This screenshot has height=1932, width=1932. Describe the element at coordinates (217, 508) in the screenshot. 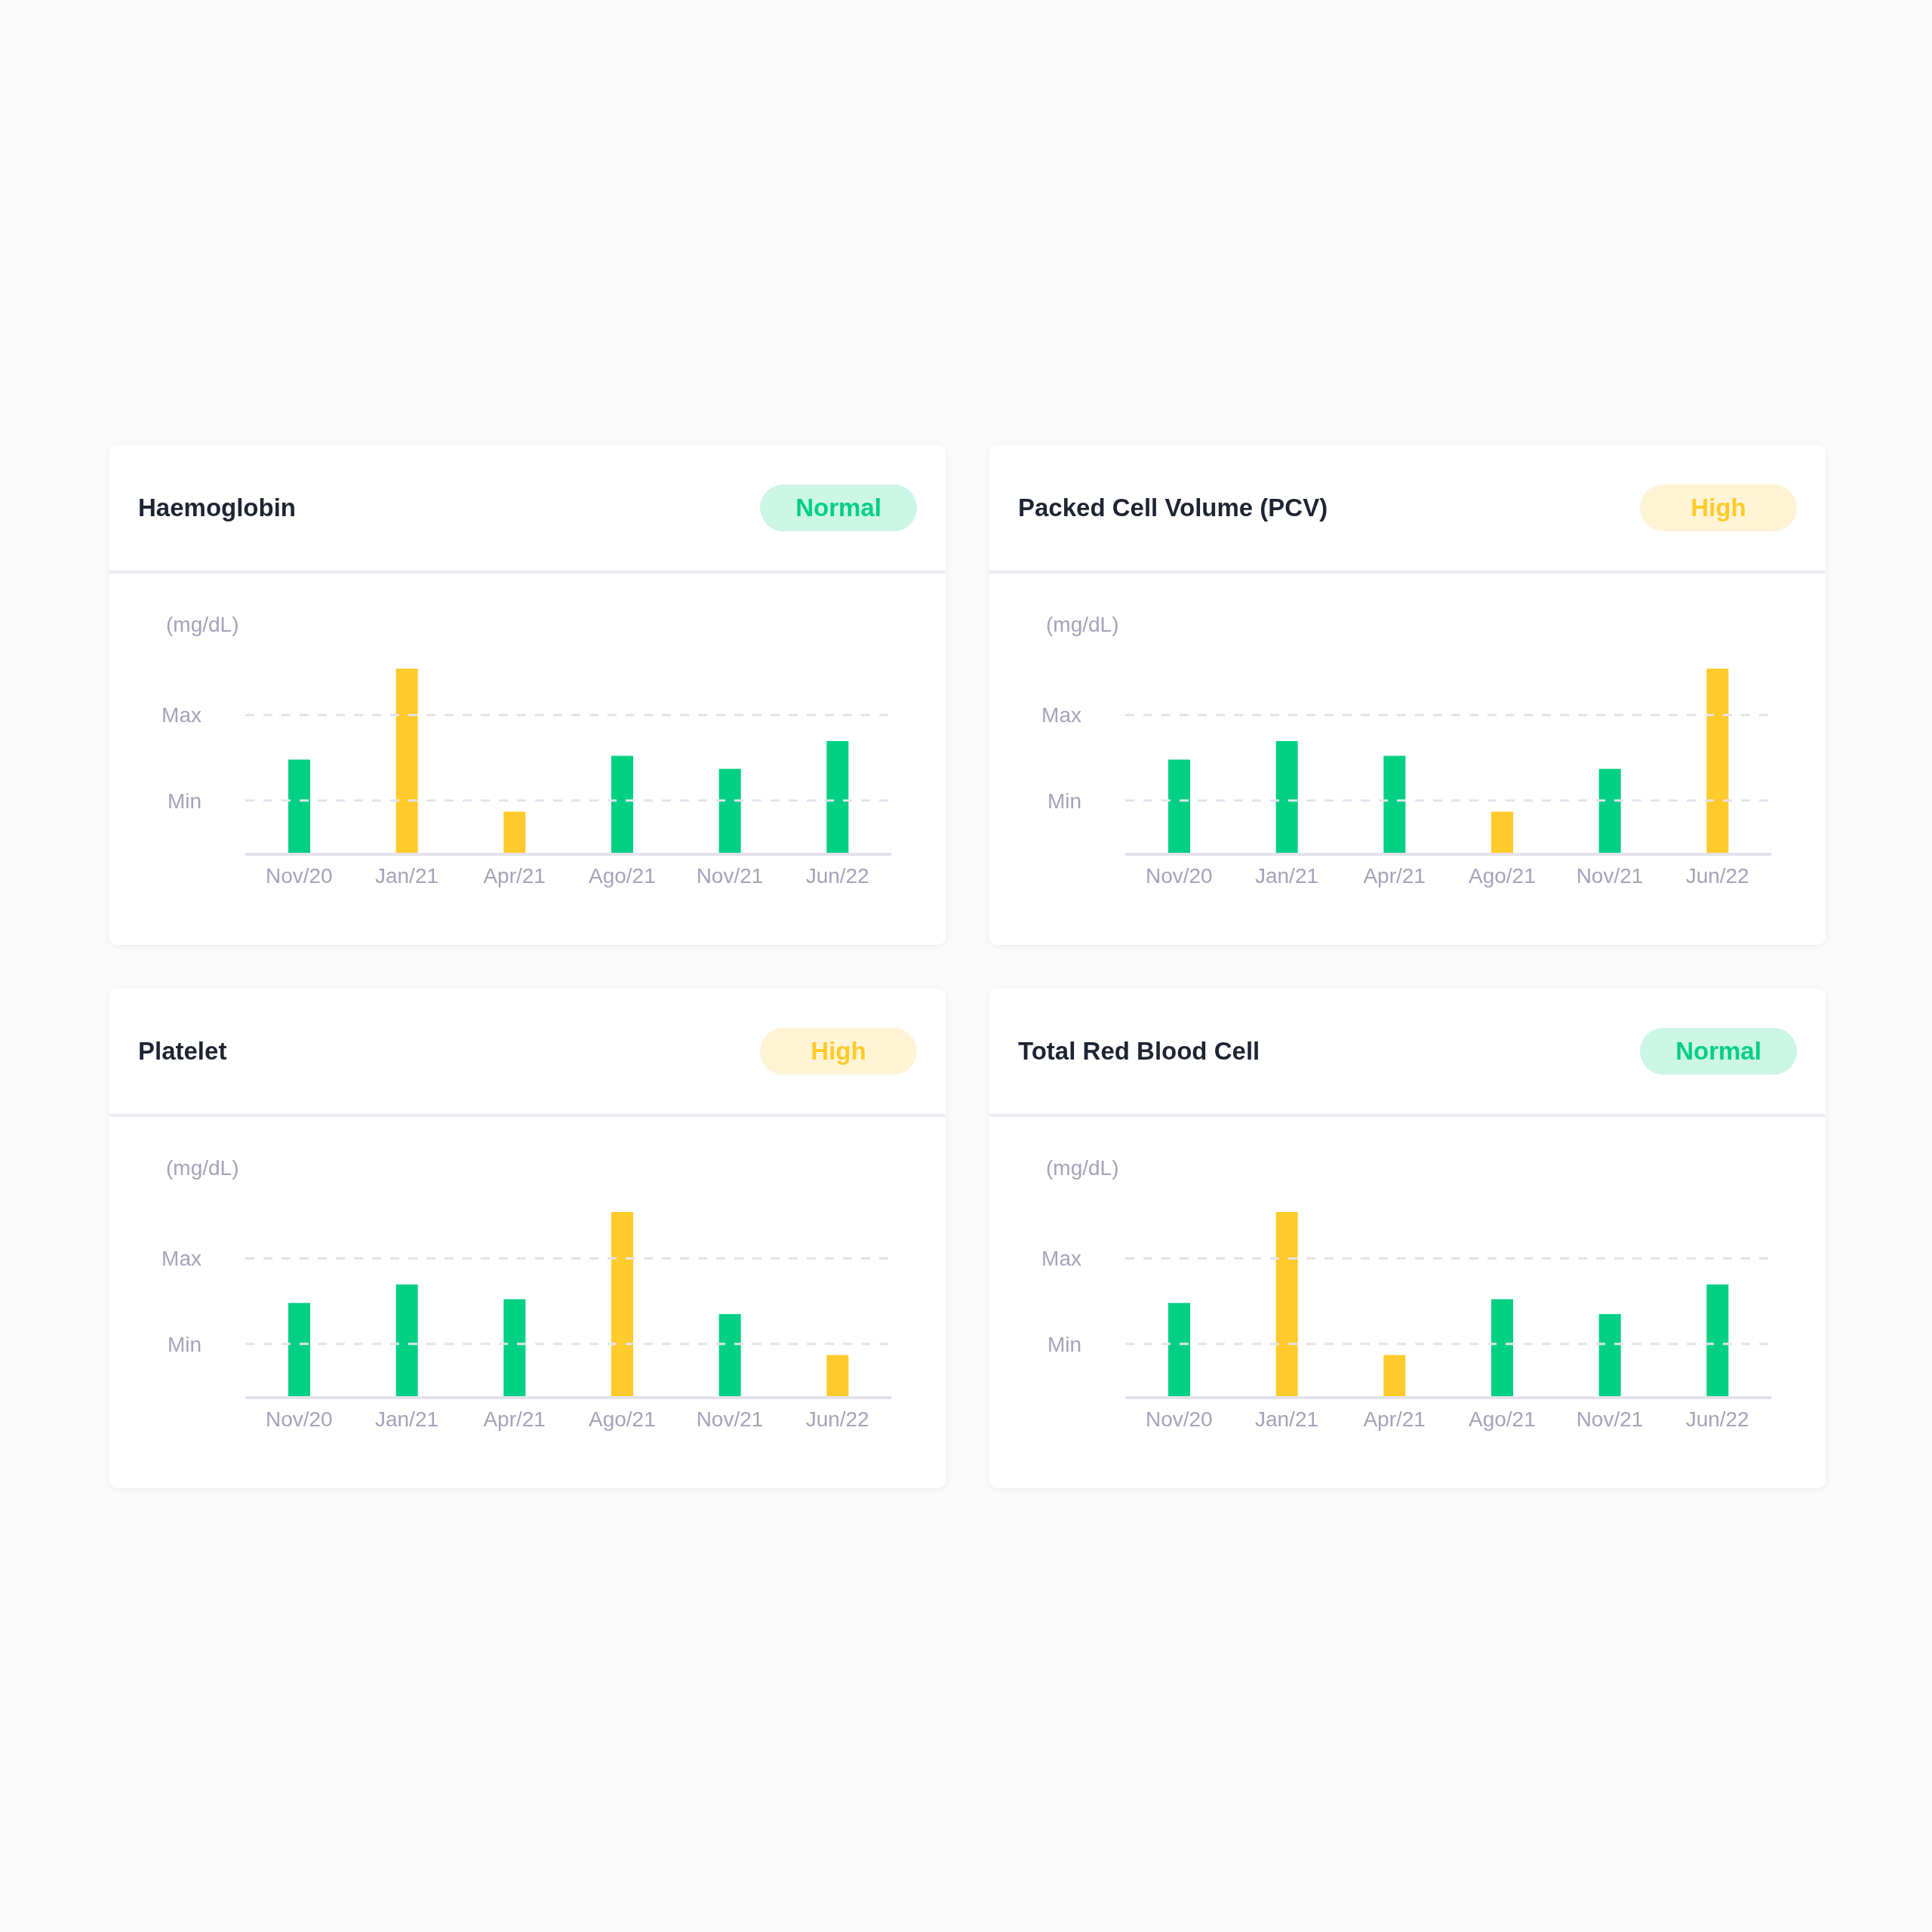

I see `chart-title: Haemoglobin` at that location.